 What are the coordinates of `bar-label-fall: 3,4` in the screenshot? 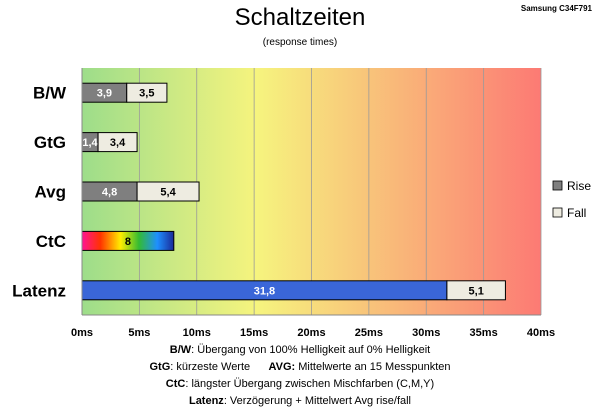 It's located at (118, 143).